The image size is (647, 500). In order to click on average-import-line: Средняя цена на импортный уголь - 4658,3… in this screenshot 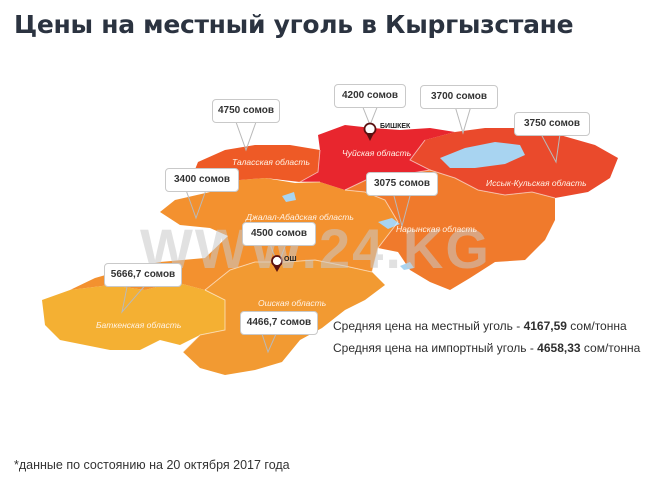, I will do `click(486, 348)`.